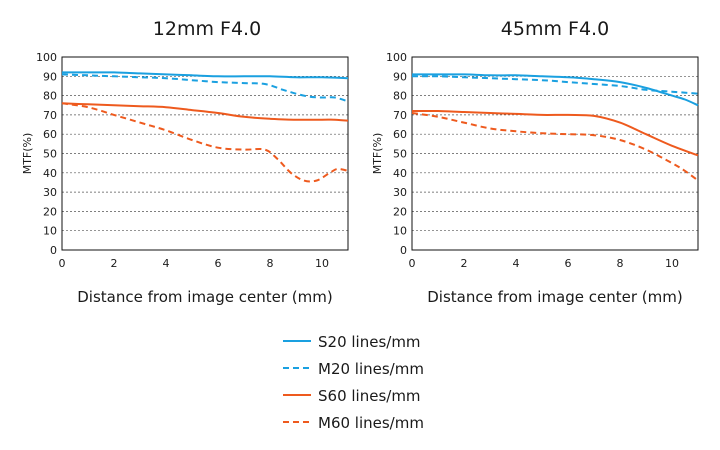 This screenshot has height=450, width=720. I want to click on legend-label: M60 lines/mm, so click(371, 423).